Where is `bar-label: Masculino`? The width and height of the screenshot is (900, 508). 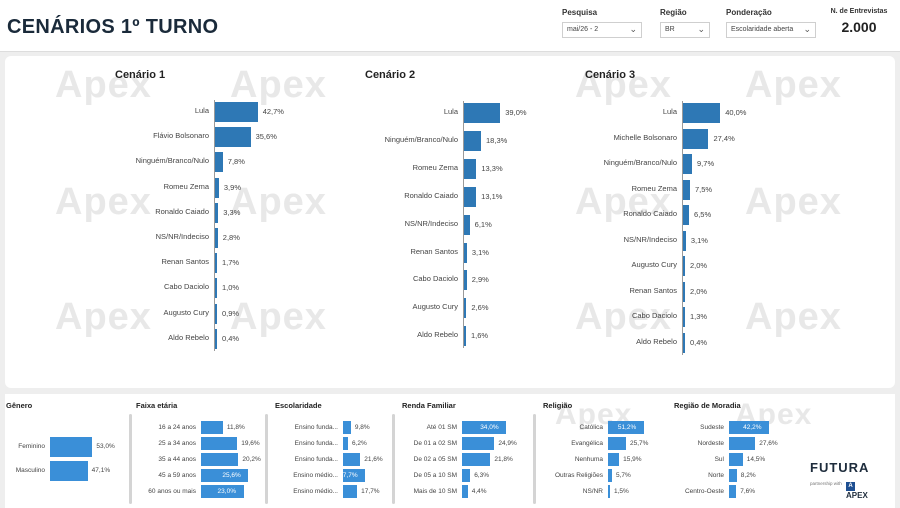
bar-label: Masculino is located at coordinates (30, 470).